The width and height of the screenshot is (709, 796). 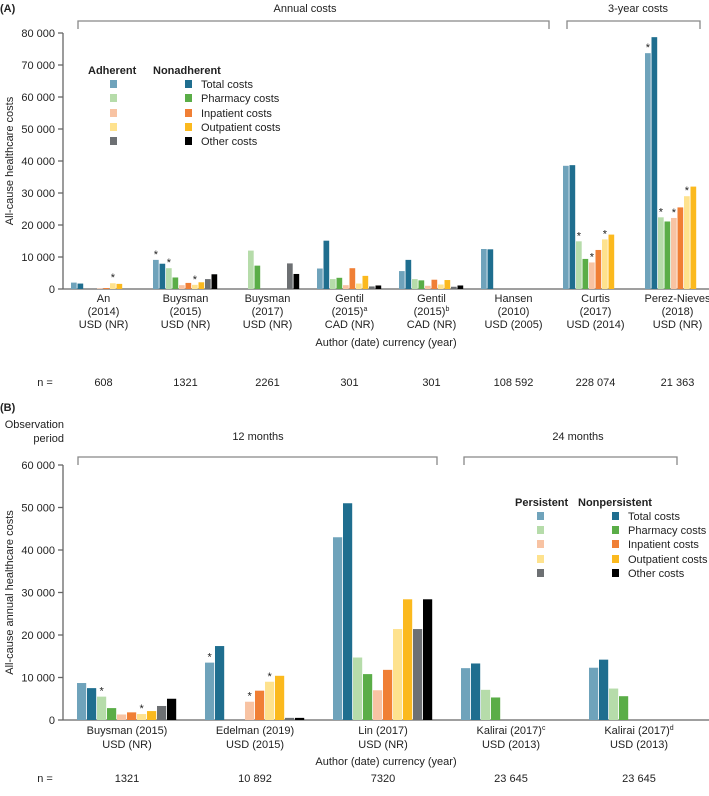 What do you see at coordinates (678, 383) in the screenshot?
I see `sample-size: 21 363` at bounding box center [678, 383].